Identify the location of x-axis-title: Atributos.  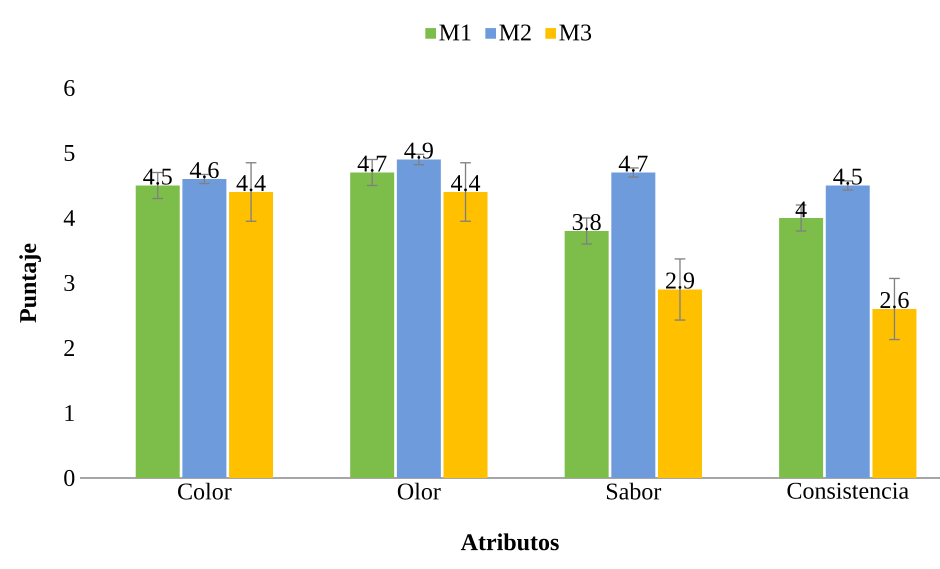
(509, 541).